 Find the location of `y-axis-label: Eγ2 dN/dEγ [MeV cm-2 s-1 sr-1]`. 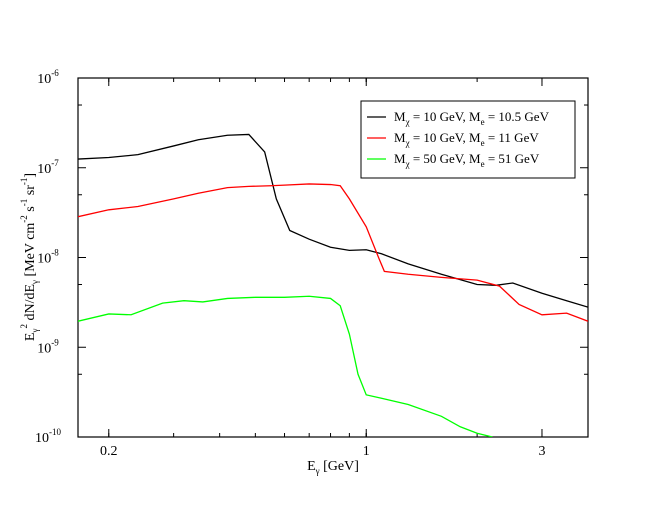

y-axis-label: Eγ2 dN/dEγ [MeV cm-2 s-1 sr-1] is located at coordinates (29, 257).